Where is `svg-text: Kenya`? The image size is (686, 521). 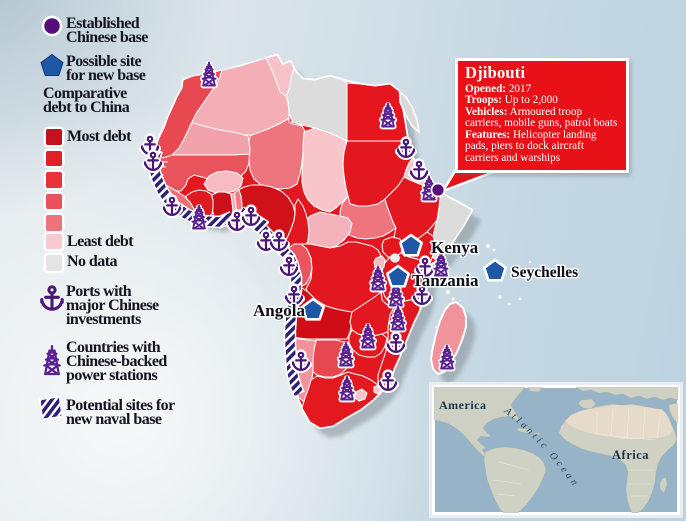 svg-text: Kenya is located at coordinates (455, 247).